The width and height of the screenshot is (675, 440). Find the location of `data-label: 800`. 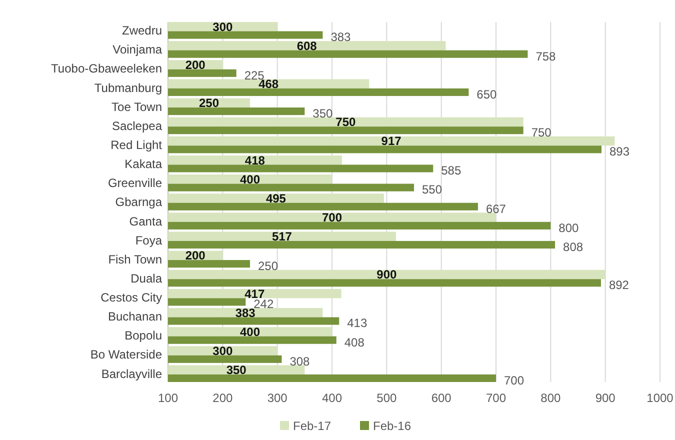

data-label: 800 is located at coordinates (569, 227).